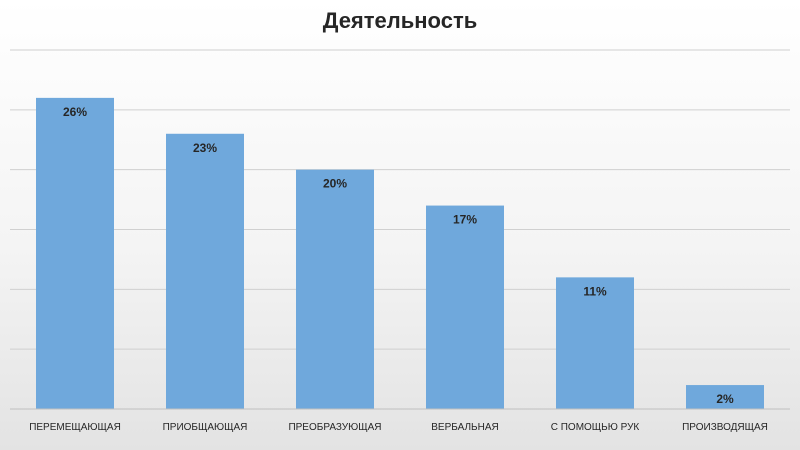  Describe the element at coordinates (465, 220) in the screenshot. I see `data-label: 17%` at that location.